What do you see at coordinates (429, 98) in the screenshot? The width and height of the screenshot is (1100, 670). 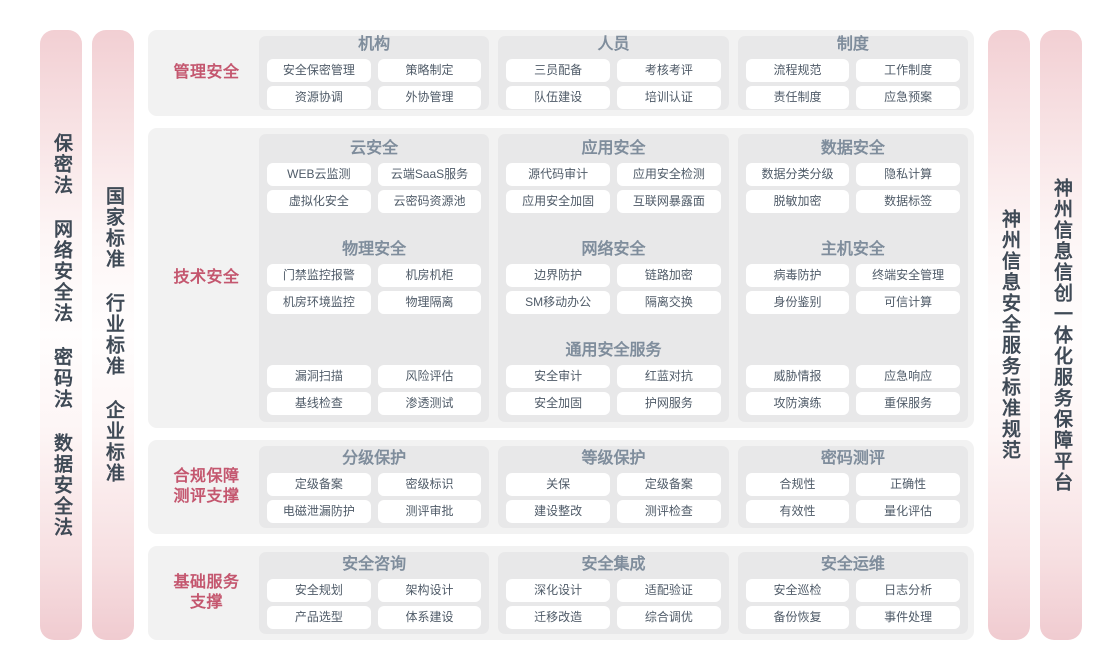 I see `chip-item: 外协管理` at bounding box center [429, 98].